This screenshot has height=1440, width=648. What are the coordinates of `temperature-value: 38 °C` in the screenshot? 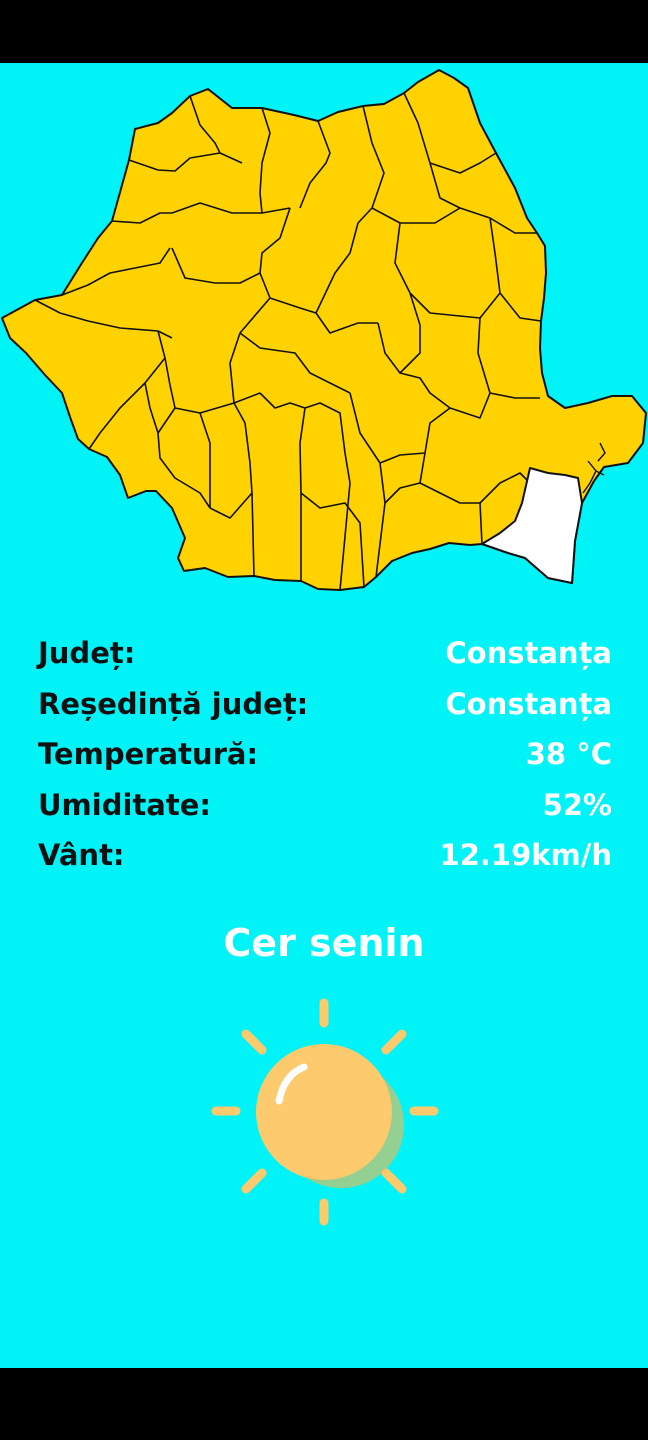 It's located at (568, 754).